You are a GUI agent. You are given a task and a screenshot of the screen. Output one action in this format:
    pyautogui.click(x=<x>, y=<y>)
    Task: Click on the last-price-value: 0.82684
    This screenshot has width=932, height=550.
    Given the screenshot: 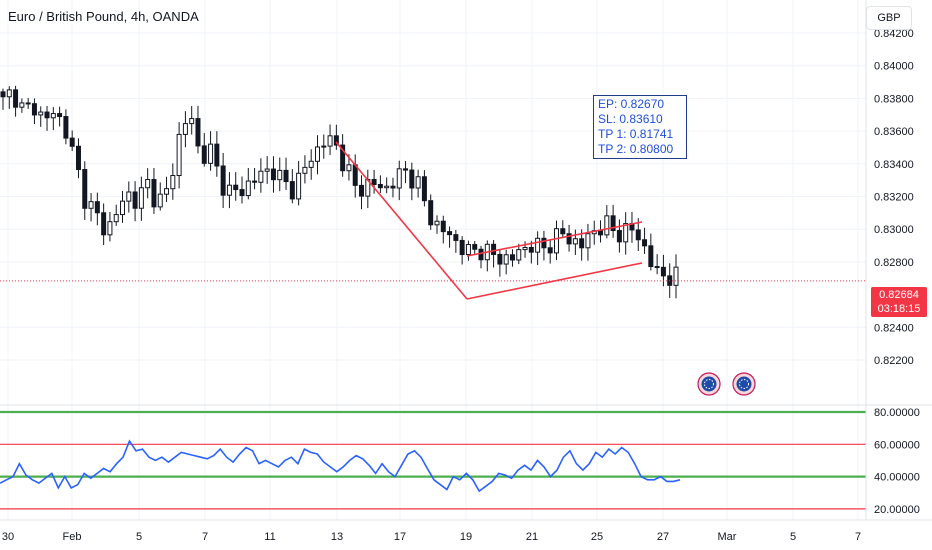 What is the action you would take?
    pyautogui.click(x=899, y=295)
    